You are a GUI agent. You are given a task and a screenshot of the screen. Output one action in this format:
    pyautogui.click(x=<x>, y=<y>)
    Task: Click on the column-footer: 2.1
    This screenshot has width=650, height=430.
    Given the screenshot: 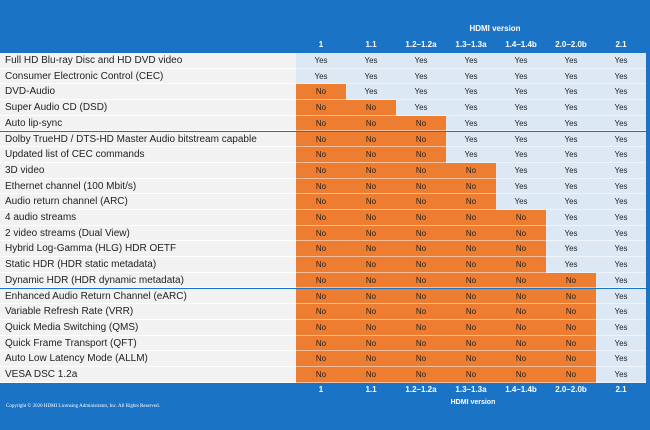 What is the action you would take?
    pyautogui.click(x=621, y=389)
    